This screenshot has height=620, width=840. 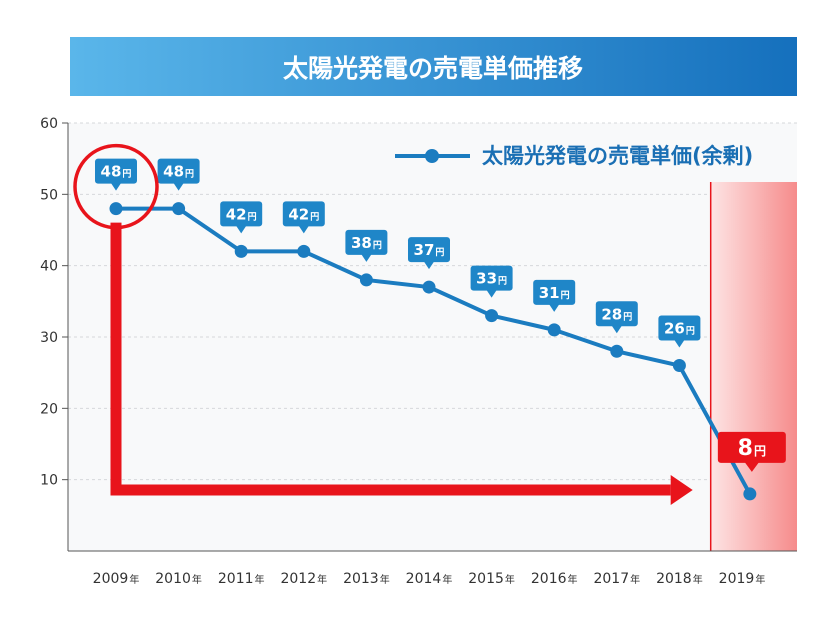 I want to click on y-tick-label: 60, so click(x=49, y=124).